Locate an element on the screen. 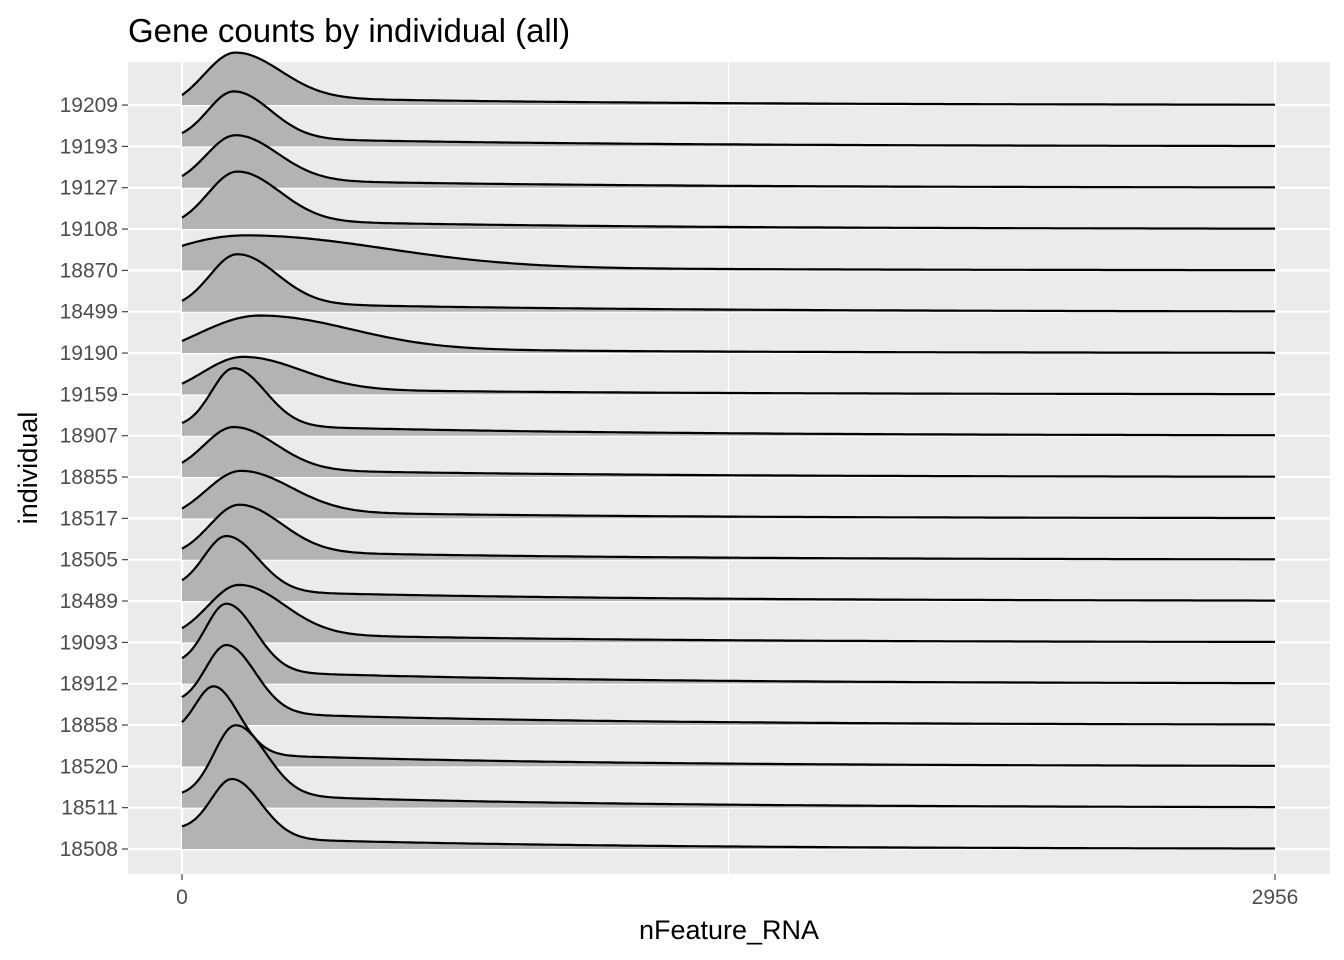 Image resolution: width=1344 pixels, height=960 pixels. y-tick-label: 18907 is located at coordinates (89, 436).